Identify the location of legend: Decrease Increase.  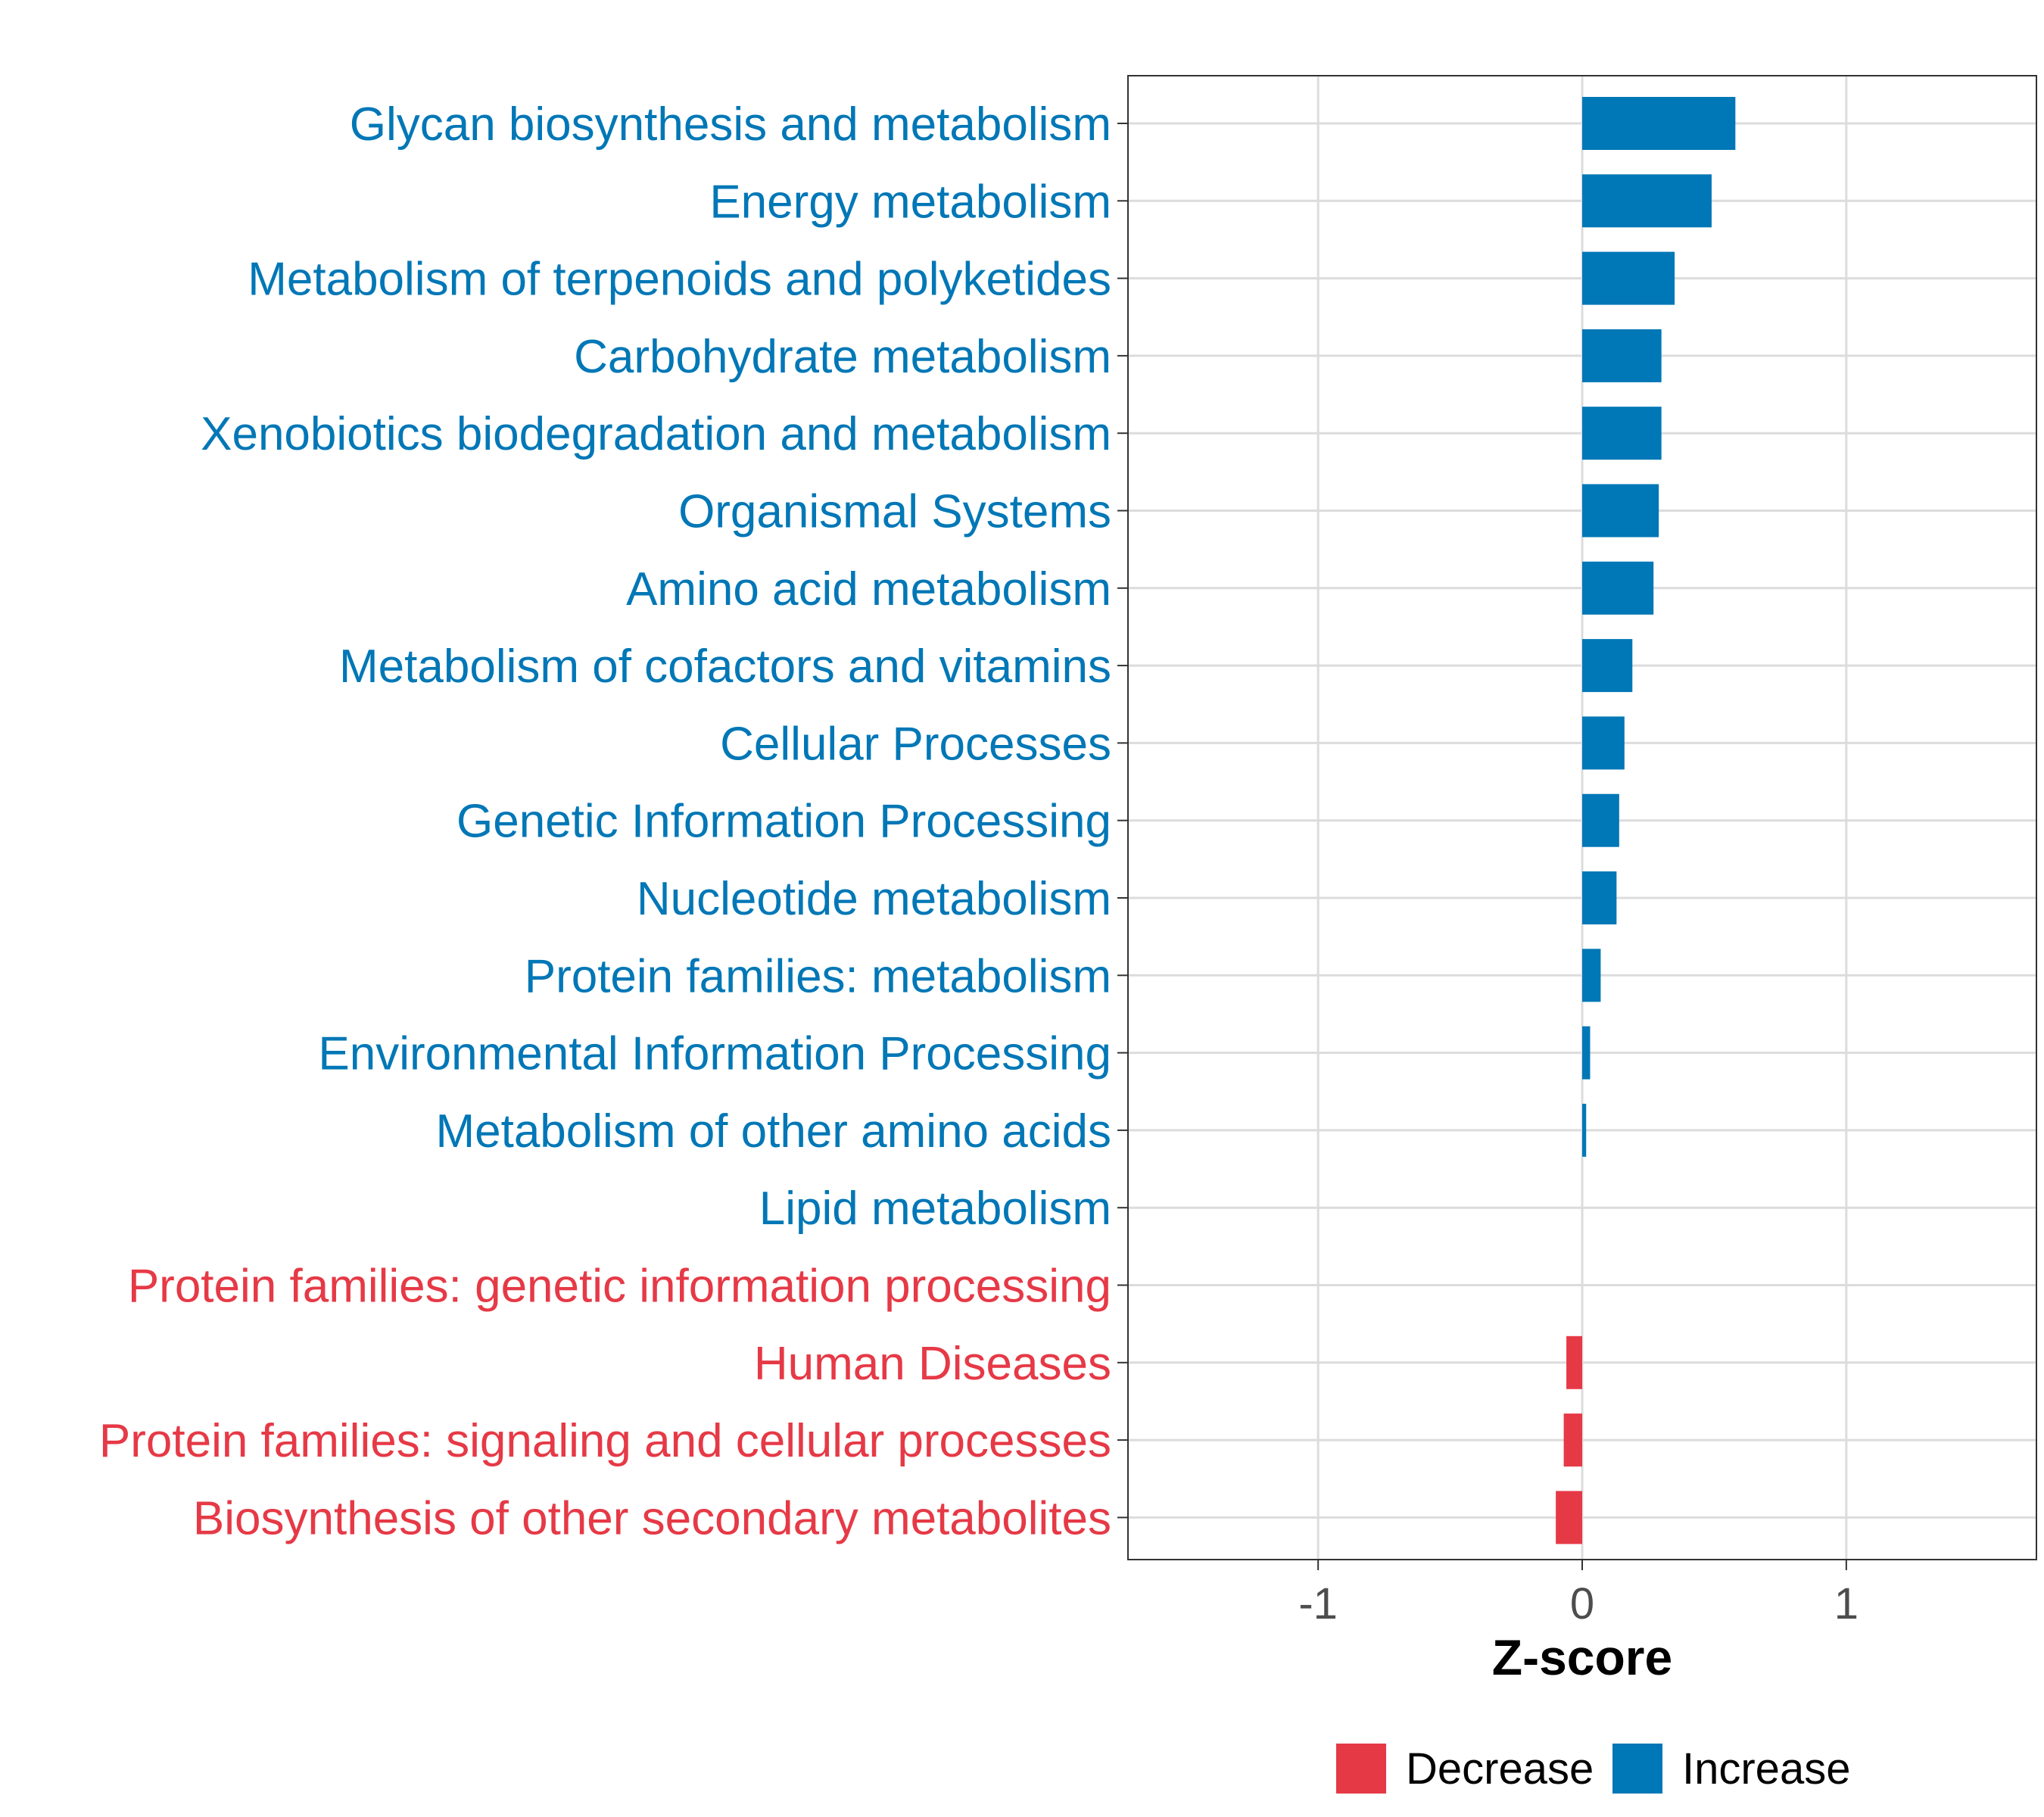
(1593, 1769).